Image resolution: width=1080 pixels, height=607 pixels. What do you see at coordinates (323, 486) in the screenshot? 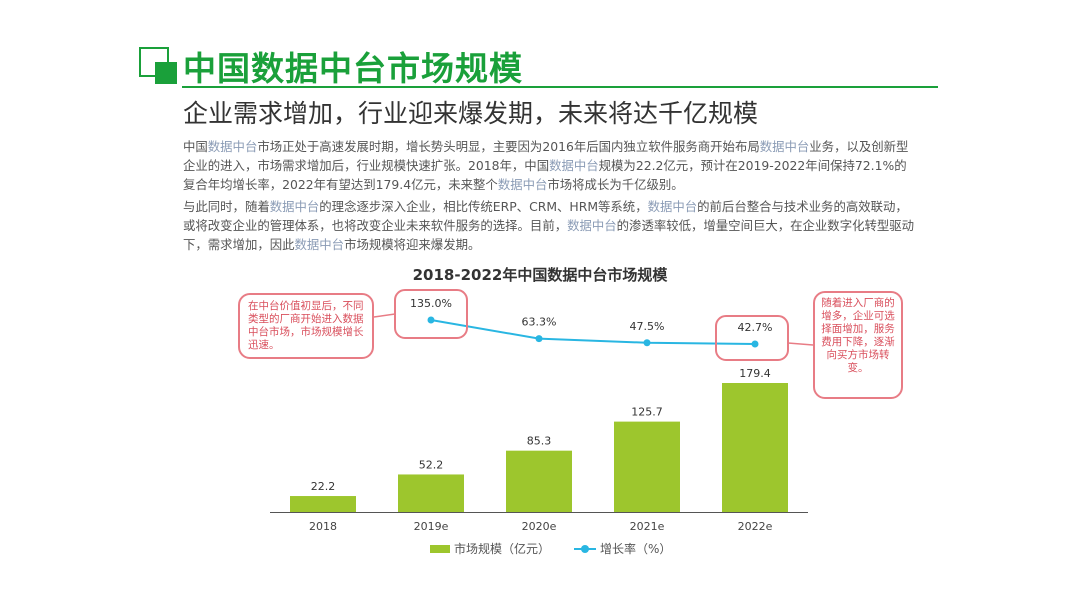
I see `bar-label-2018: 22.2` at bounding box center [323, 486].